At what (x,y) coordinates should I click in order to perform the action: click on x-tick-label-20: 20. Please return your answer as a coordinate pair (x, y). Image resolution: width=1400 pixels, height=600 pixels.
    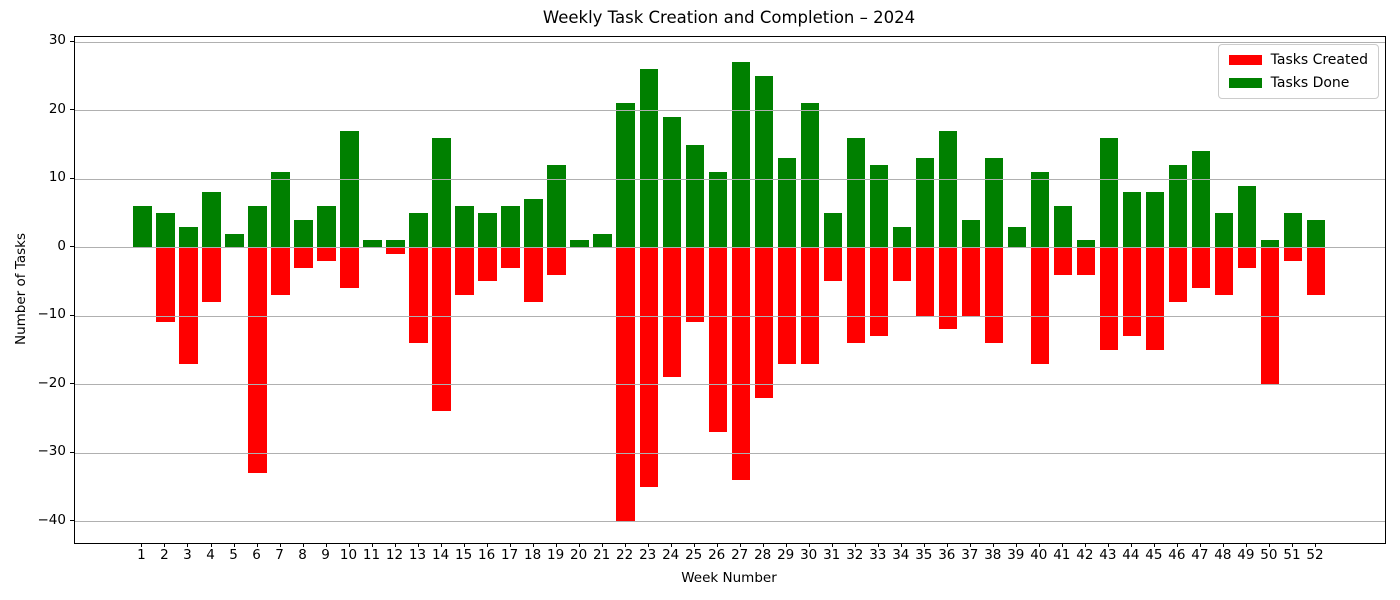
    Looking at the image, I should click on (579, 555).